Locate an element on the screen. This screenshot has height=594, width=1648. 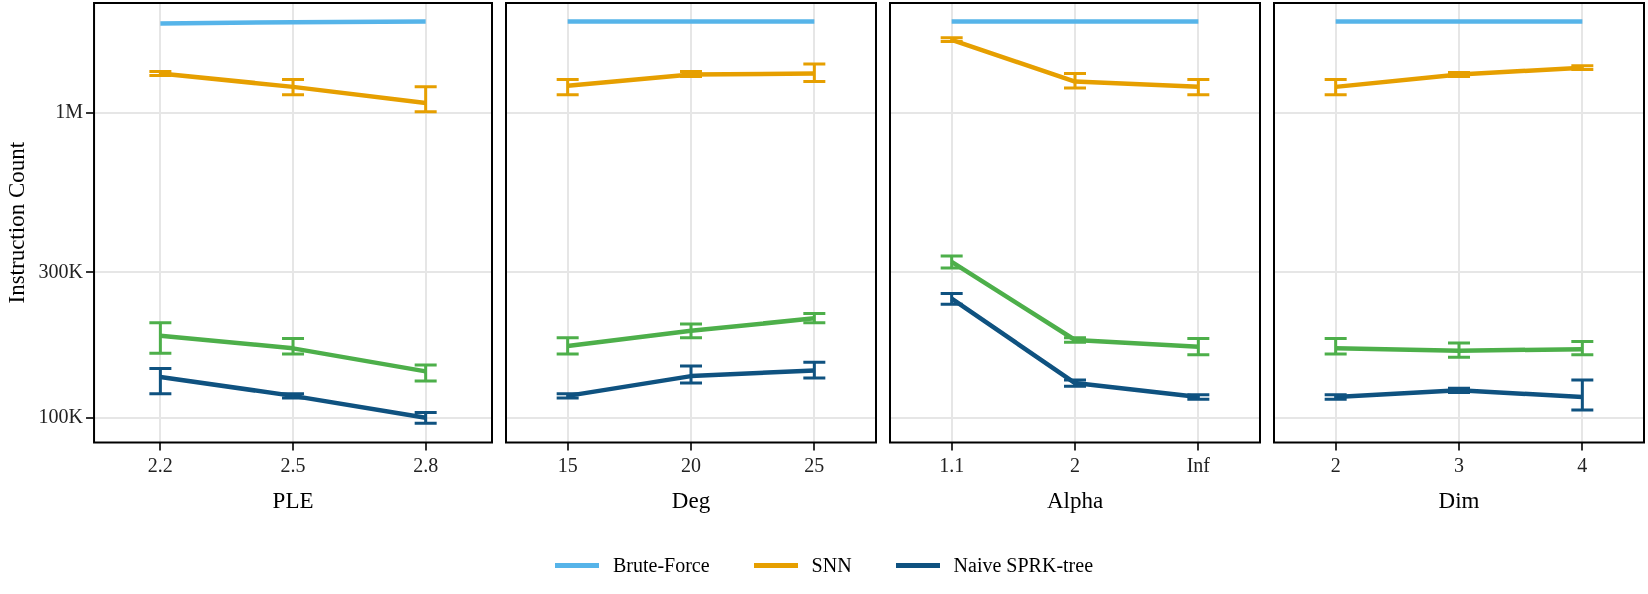
legend-label: Brute-Force is located at coordinates (661, 565).